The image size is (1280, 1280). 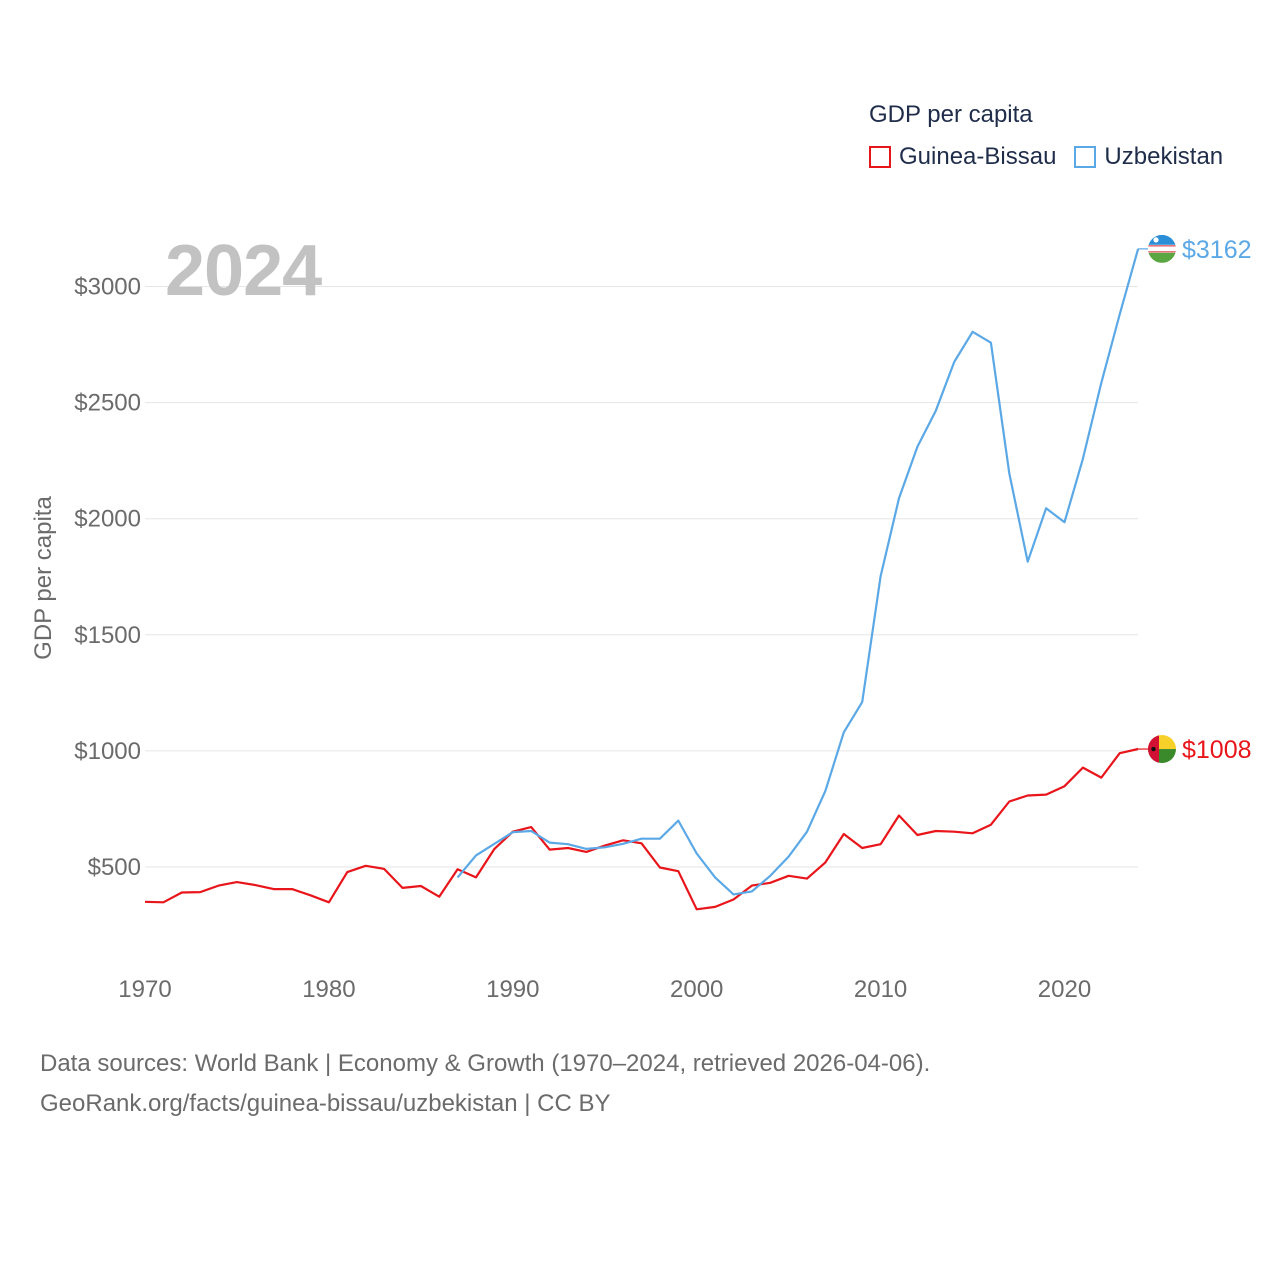 I want to click on y-axis-tick-labels: $500 $1000 $1500 $2000 $2500 $3000, so click(x=107, y=578).